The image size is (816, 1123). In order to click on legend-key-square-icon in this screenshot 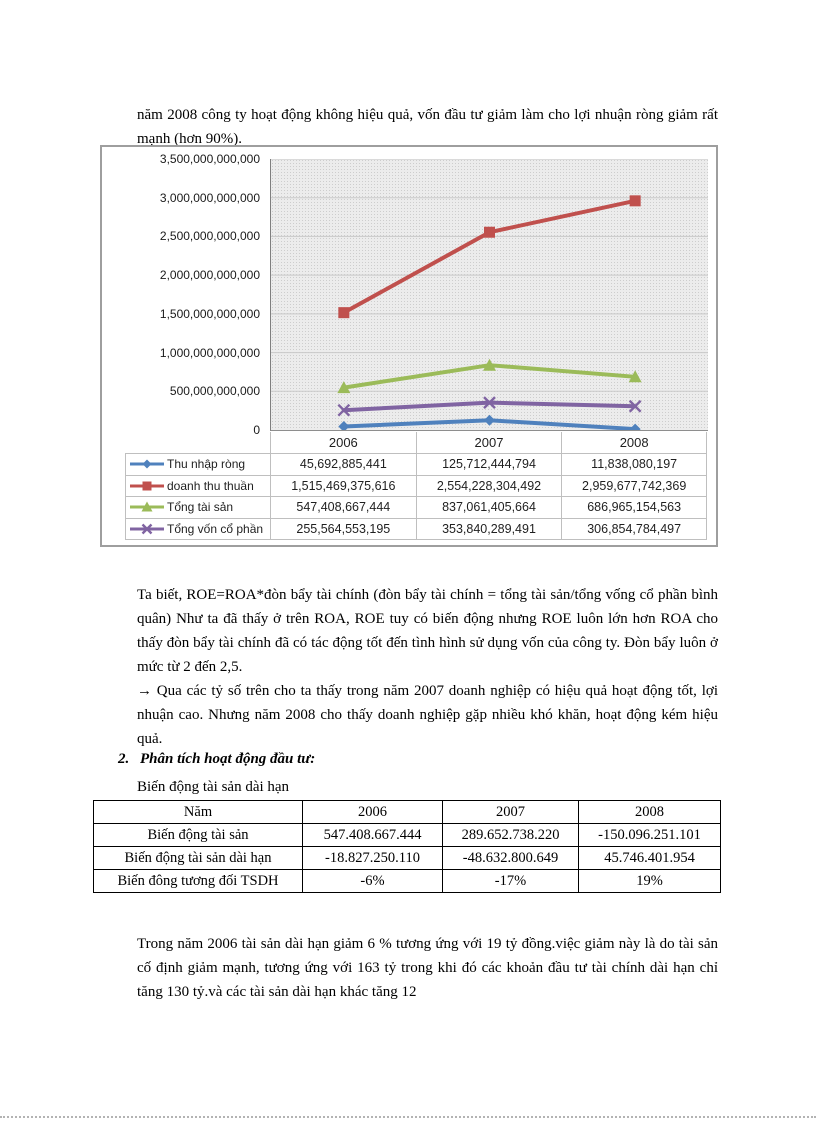, I will do `click(147, 486)`.